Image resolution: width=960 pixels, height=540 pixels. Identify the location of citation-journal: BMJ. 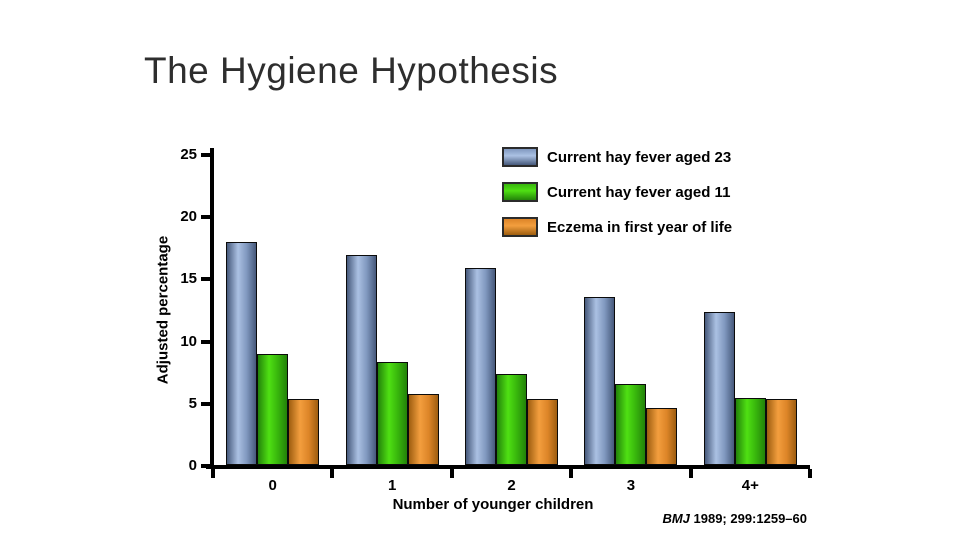
(676, 518).